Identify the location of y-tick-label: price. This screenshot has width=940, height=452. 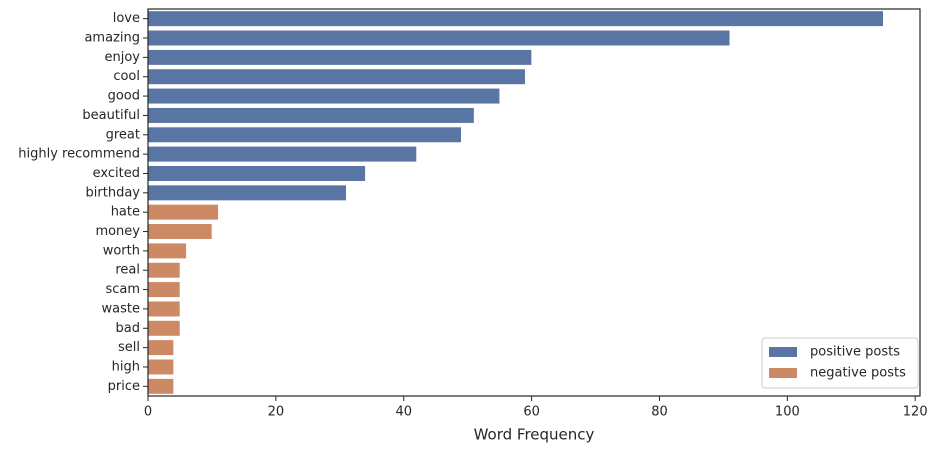
(124, 386).